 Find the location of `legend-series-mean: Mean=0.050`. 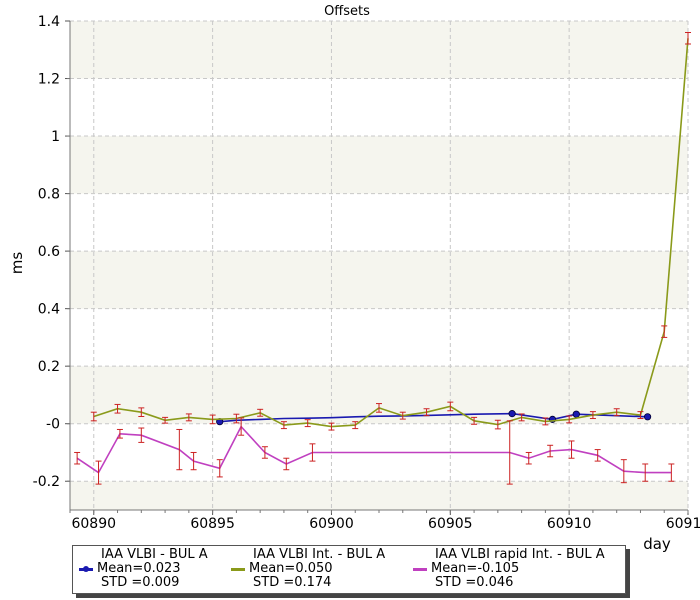

legend-series-mean: Mean=0.050 is located at coordinates (291, 568).